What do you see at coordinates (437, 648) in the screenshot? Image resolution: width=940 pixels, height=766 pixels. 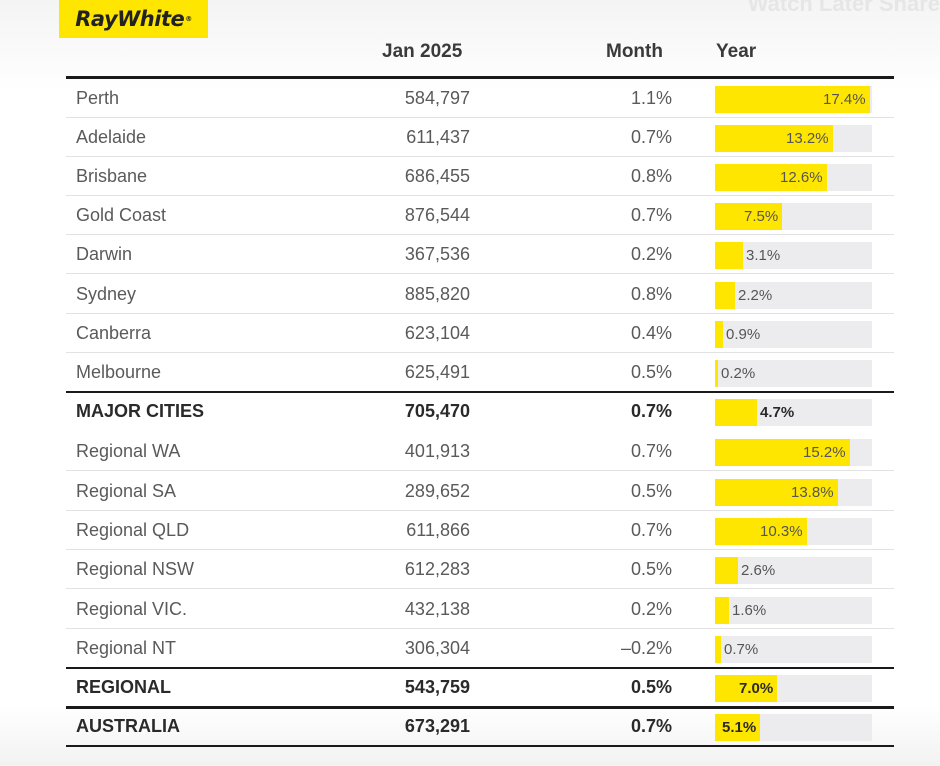 I see `row-jan-2025-value: 306,304` at bounding box center [437, 648].